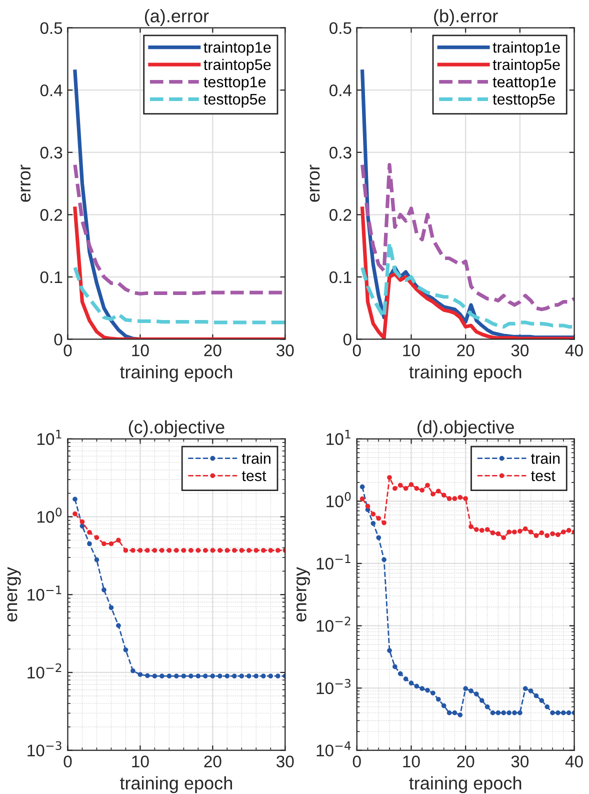 The image size is (589, 794). Describe the element at coordinates (176, 429) in the screenshot. I see `chart-title: (c).objective` at that location.